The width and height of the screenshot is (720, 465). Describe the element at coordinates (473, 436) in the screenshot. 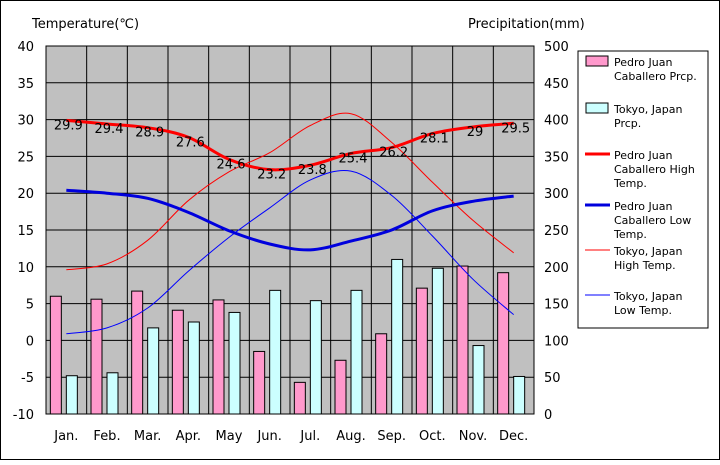

I see `x-tick-label: Nov.` at that location.